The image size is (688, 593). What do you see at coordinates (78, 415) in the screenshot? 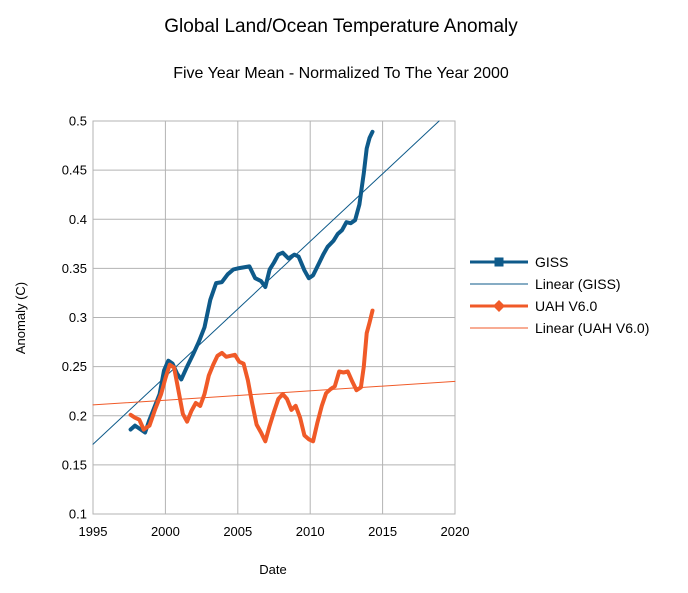
I see `y-tick-label: 0.2` at bounding box center [78, 415].